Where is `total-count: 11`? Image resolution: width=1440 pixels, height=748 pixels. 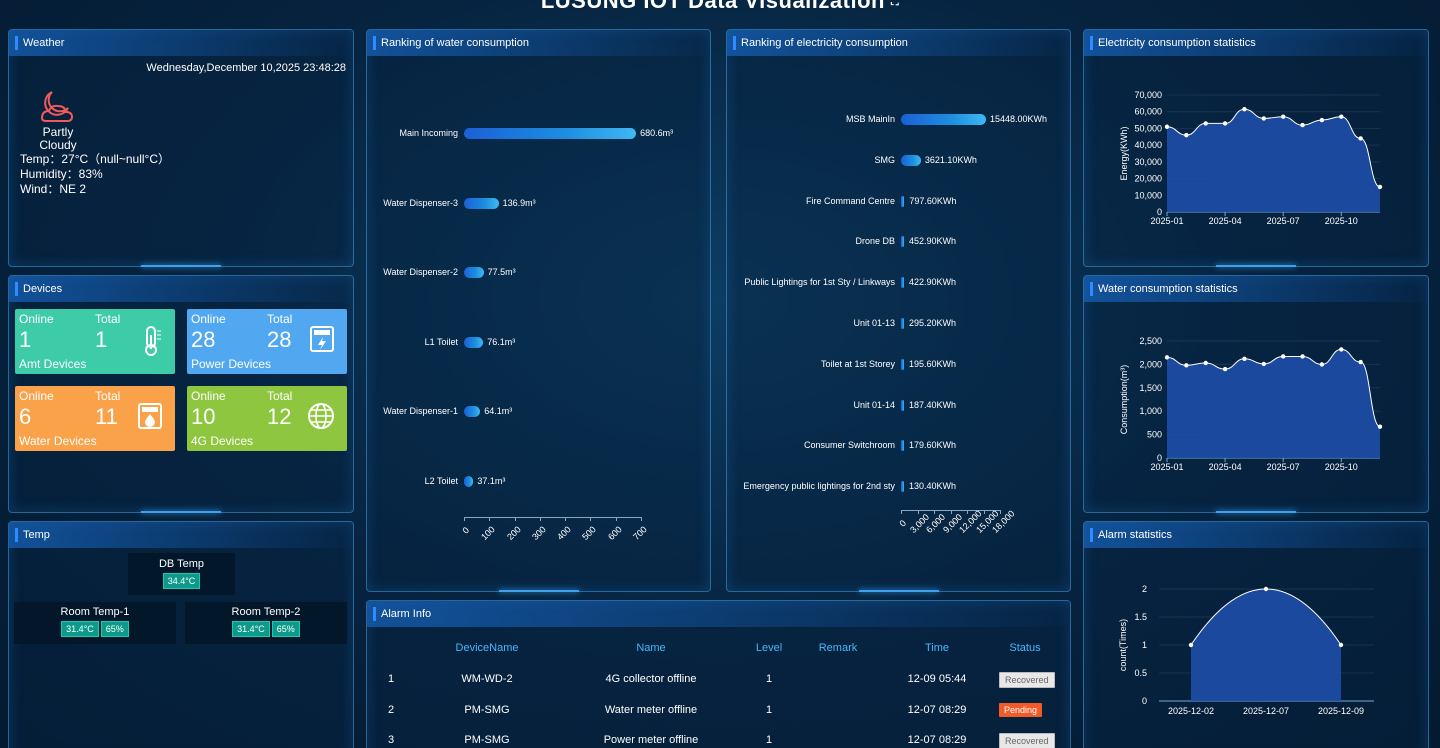 total-count: 11 is located at coordinates (106, 416).